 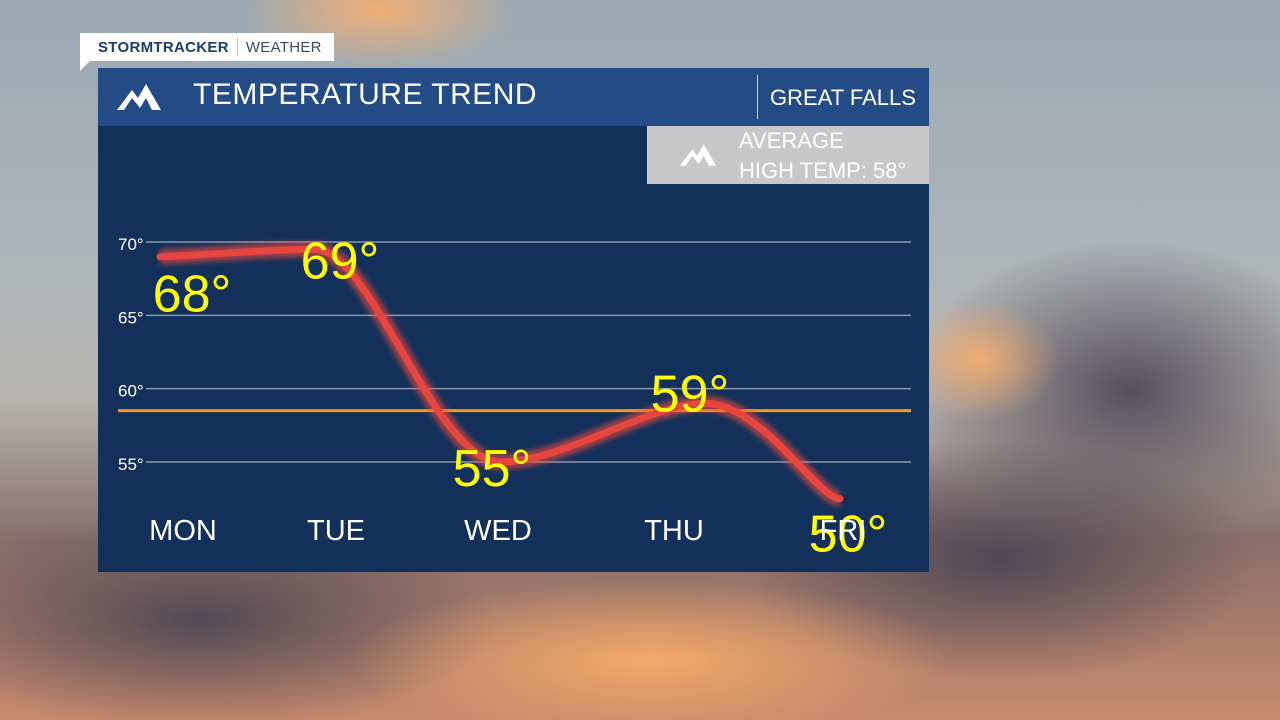 I want to click on chart-title: TEMPERATURE TREND, so click(x=365, y=94).